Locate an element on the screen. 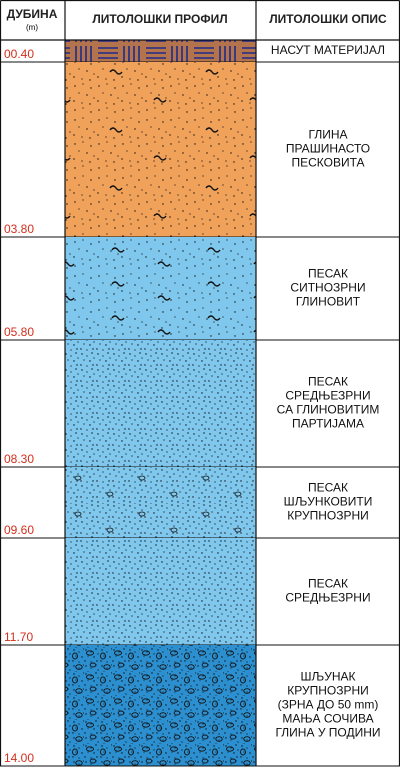  description-line: СИТНОЗРНИ is located at coordinates (327, 288).